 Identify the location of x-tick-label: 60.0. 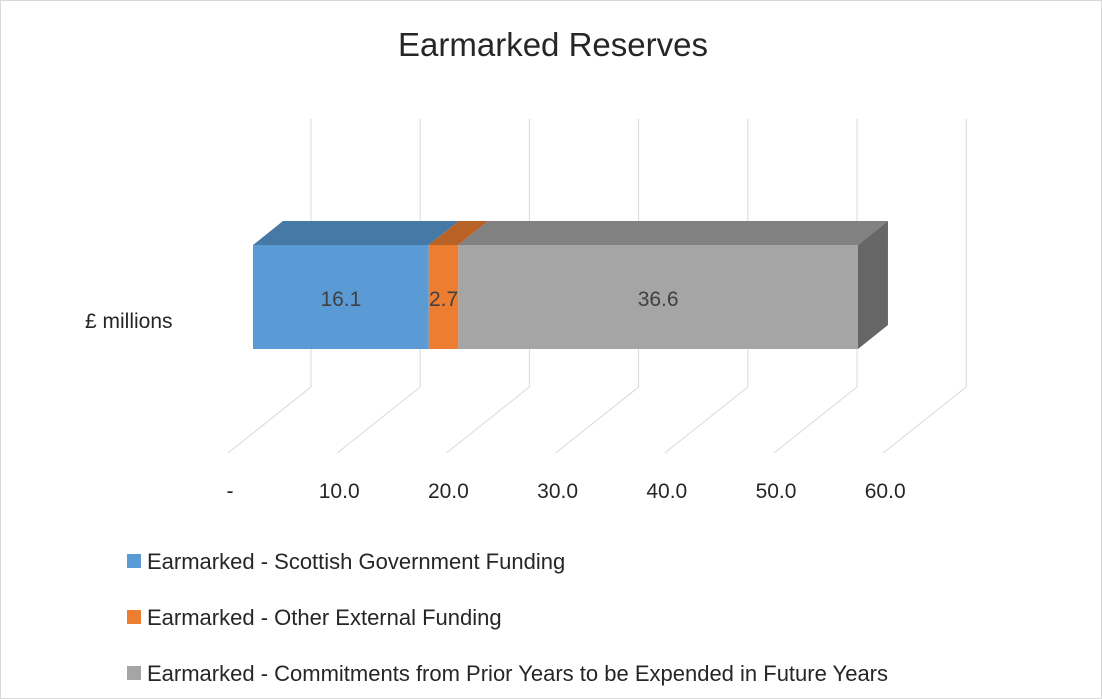
(885, 491).